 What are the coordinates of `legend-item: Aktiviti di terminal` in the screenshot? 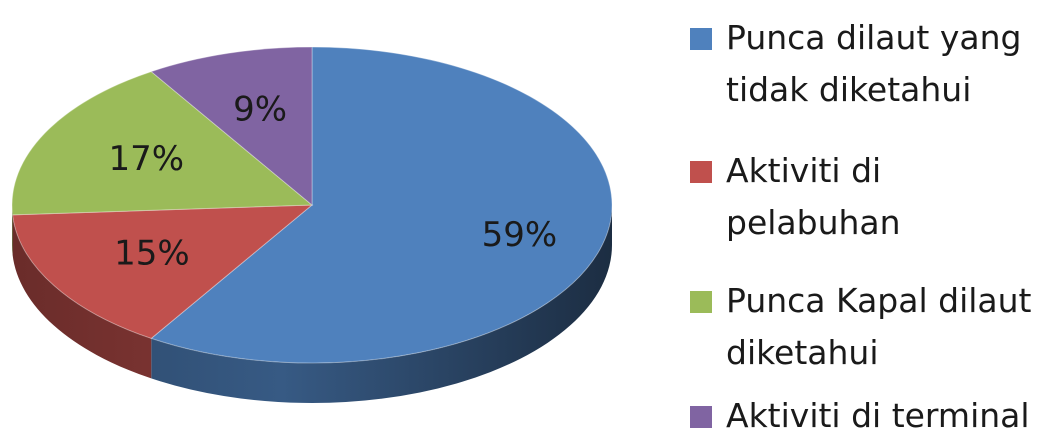 It's located at (873, 416).